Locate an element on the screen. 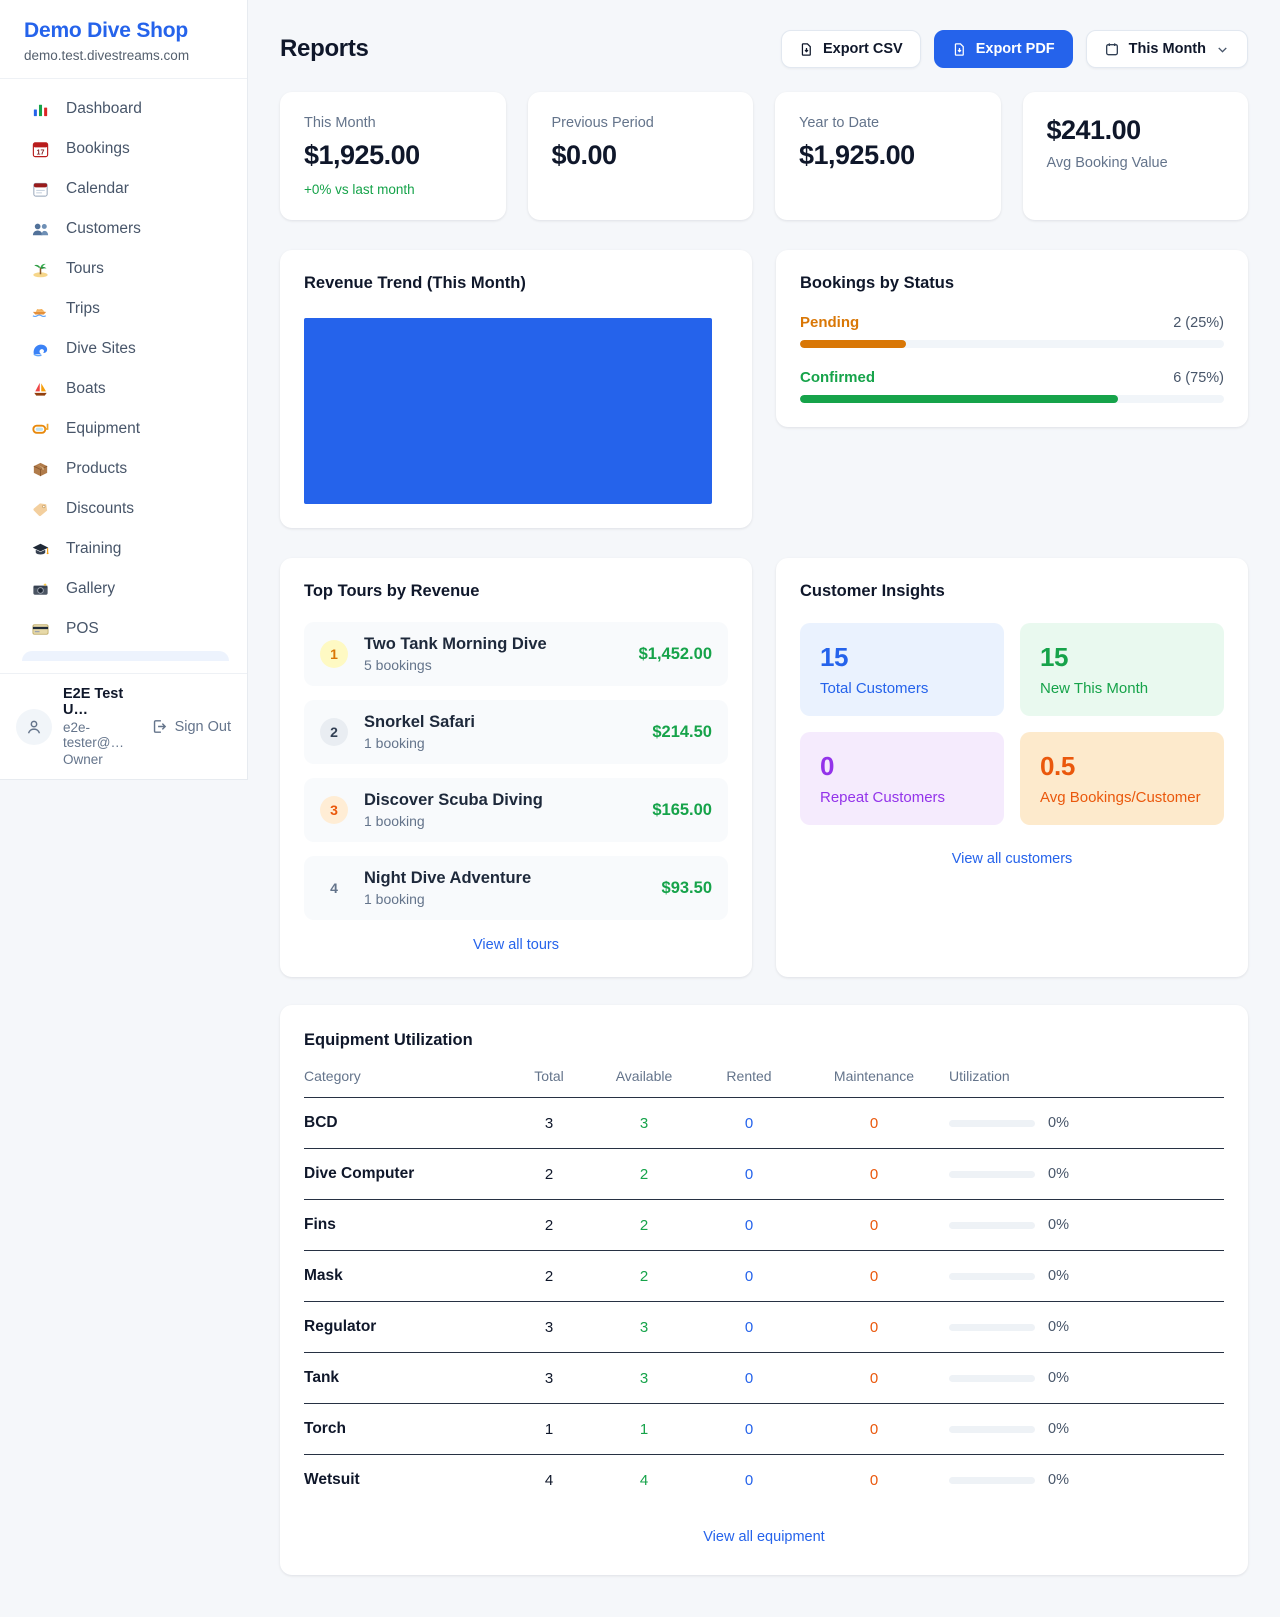 This screenshot has width=1280, height=1617. status-count: 6 (75%) is located at coordinates (1198, 378).